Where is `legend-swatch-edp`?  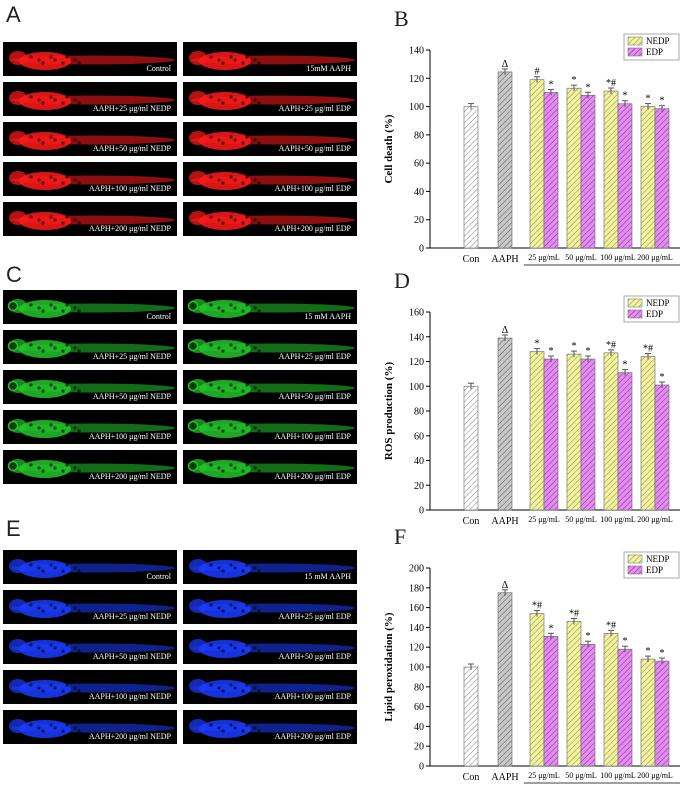
legend-swatch-edp is located at coordinates (635, 52).